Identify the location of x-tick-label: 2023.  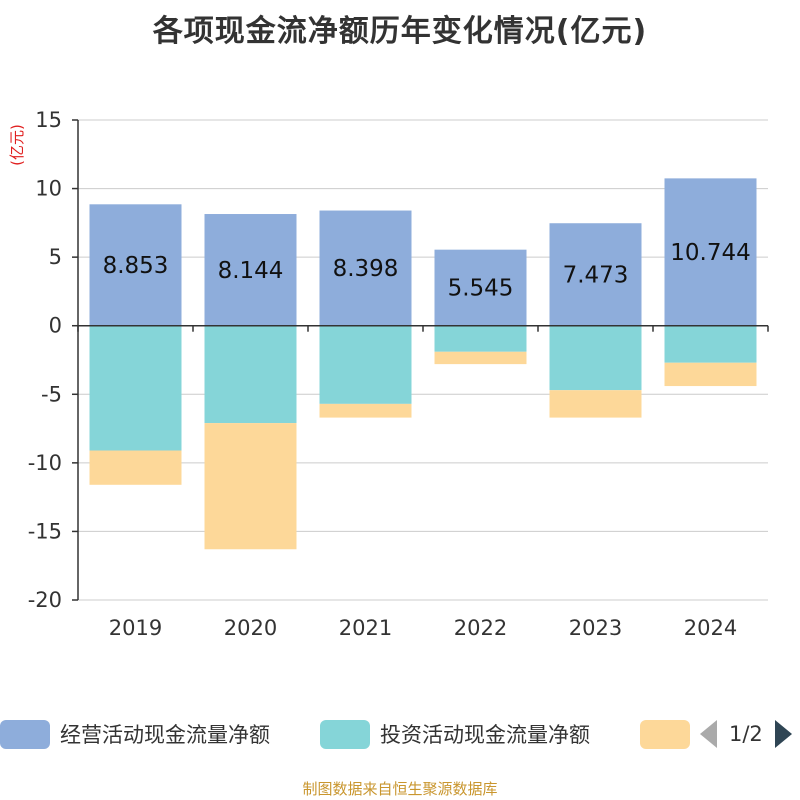
(595, 628).